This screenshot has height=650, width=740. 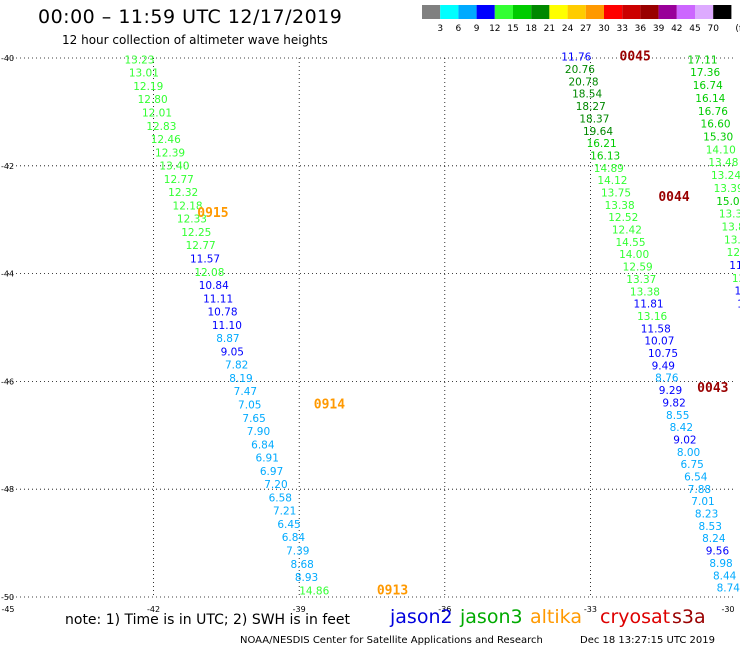 I want to click on wave-height-value: 10.66, so click(x=737, y=292).